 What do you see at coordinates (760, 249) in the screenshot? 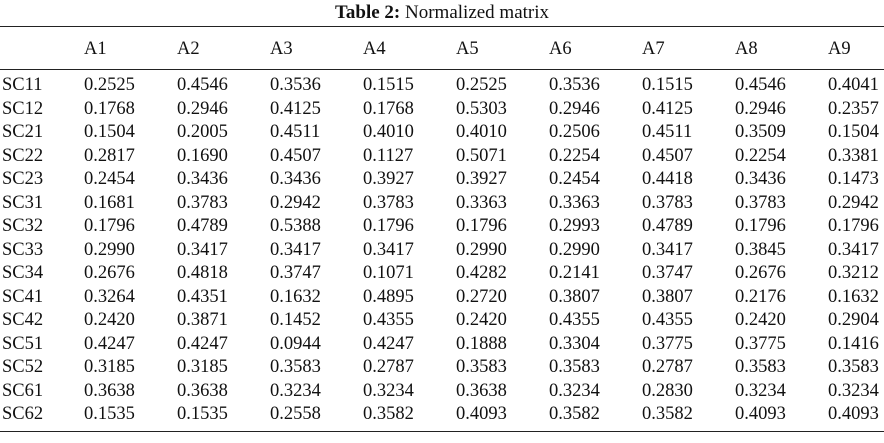
I see `table-cell: 0.3845` at bounding box center [760, 249].